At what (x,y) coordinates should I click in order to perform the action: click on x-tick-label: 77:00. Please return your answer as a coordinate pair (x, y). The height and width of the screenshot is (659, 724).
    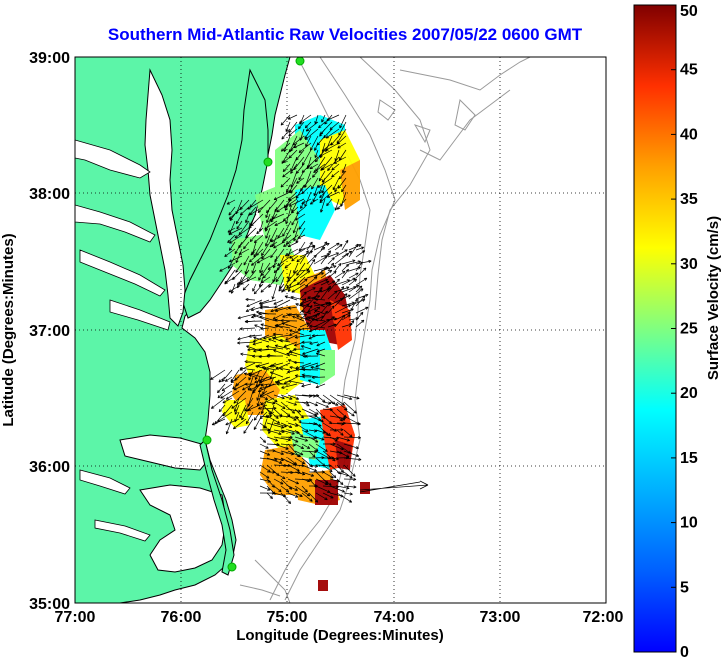
    Looking at the image, I should click on (75, 617).